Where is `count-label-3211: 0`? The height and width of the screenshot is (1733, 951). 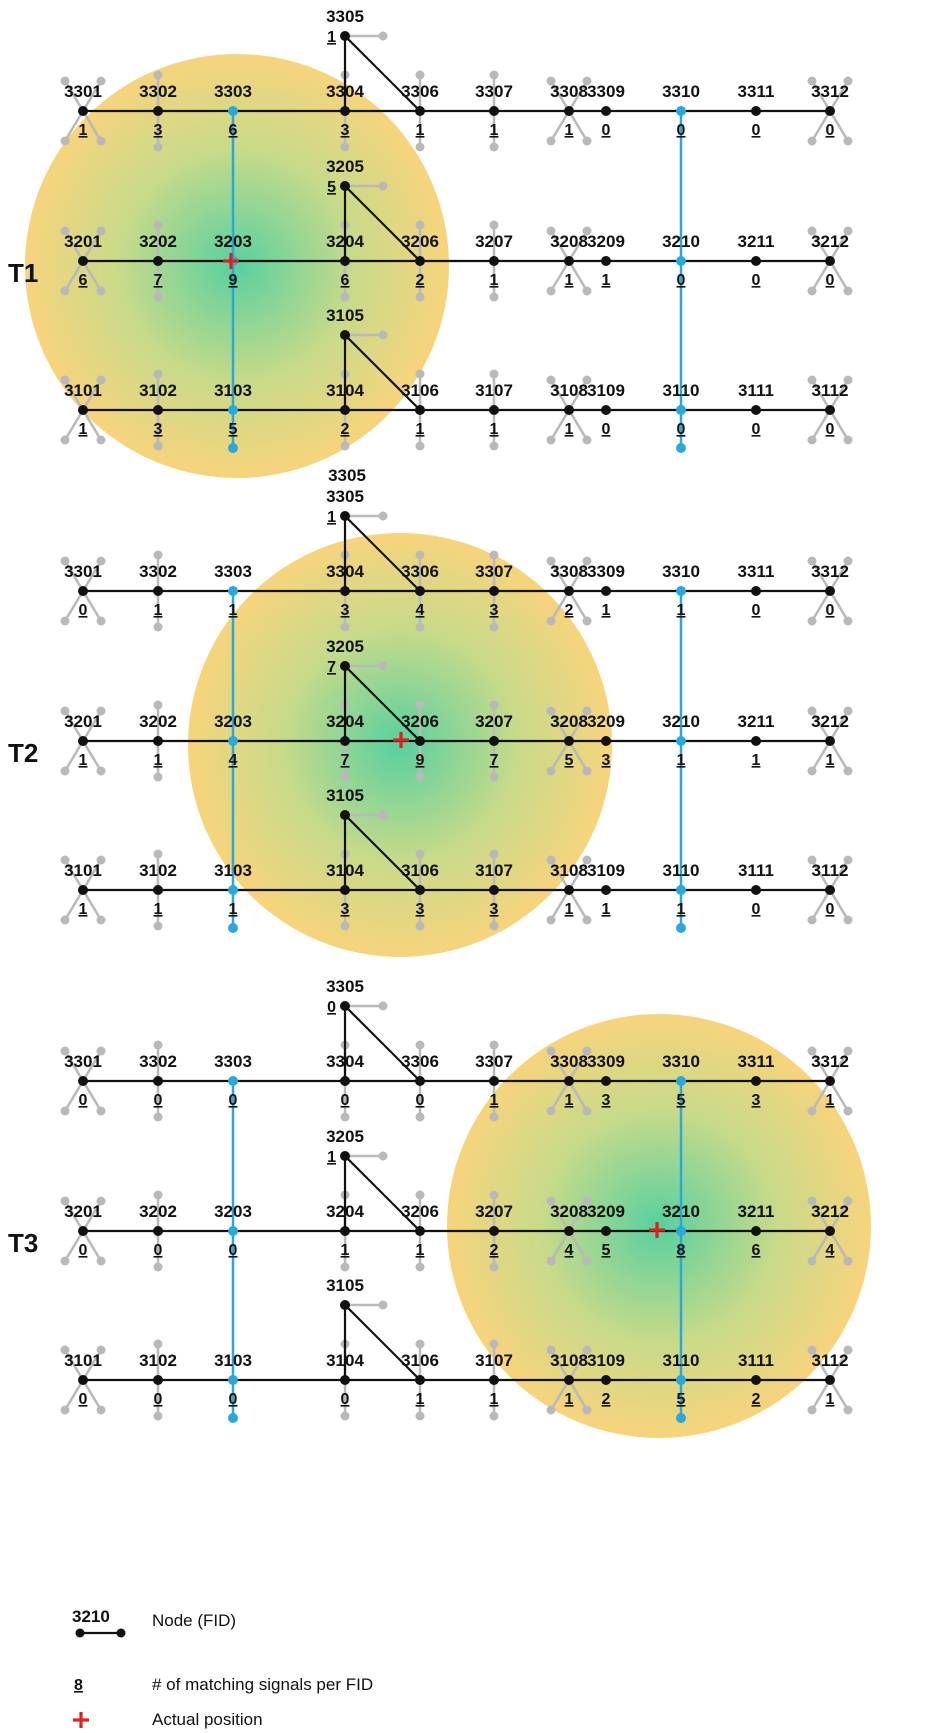 count-label-3211: 0 is located at coordinates (756, 280).